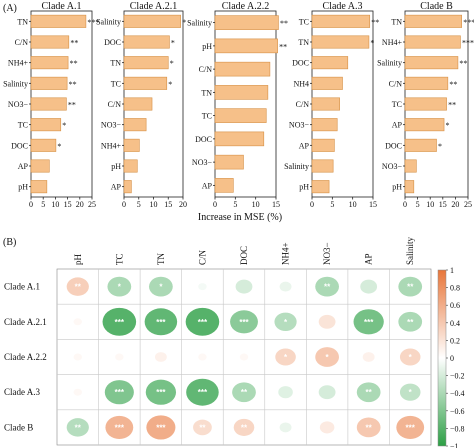  Describe the element at coordinates (244, 255) in the screenshot. I see `column-label: DOC` at that location.